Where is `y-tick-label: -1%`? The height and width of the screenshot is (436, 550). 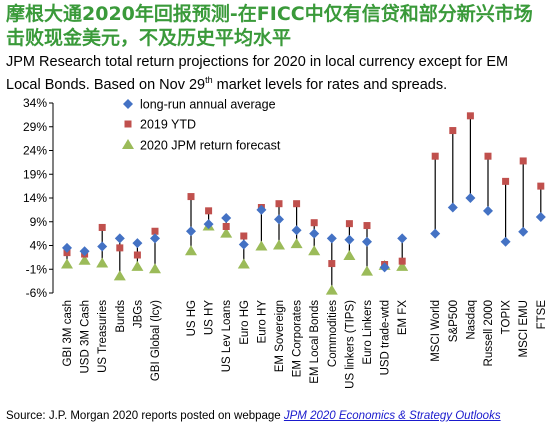
y-tick-label: -1% is located at coordinates (37, 269).